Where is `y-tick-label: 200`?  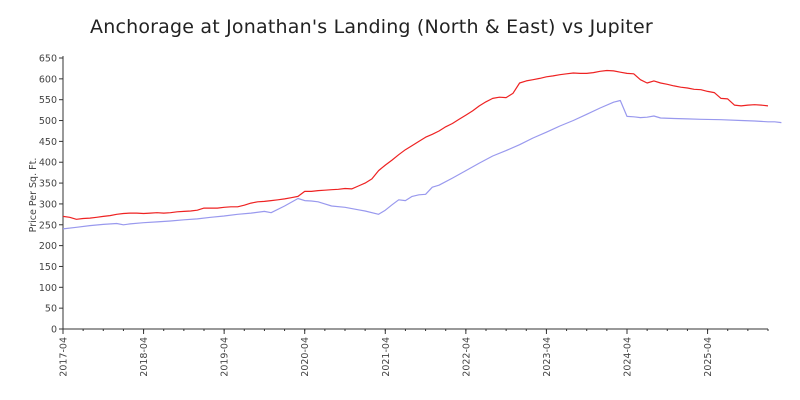
y-tick-label: 200 is located at coordinates (48, 246).